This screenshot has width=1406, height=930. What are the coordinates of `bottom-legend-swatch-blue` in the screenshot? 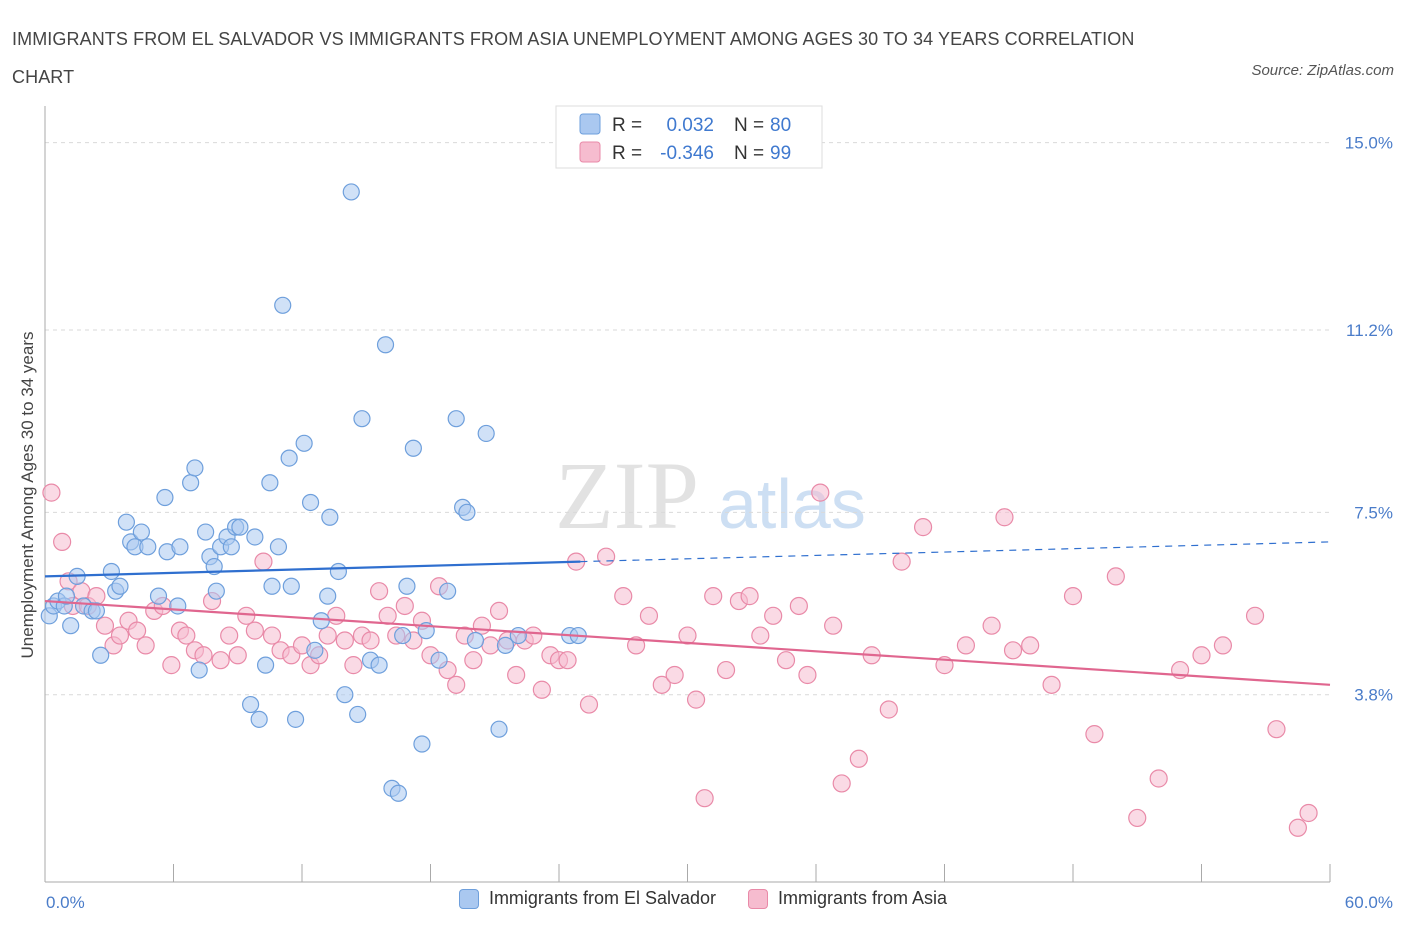 It's located at (468, 898).